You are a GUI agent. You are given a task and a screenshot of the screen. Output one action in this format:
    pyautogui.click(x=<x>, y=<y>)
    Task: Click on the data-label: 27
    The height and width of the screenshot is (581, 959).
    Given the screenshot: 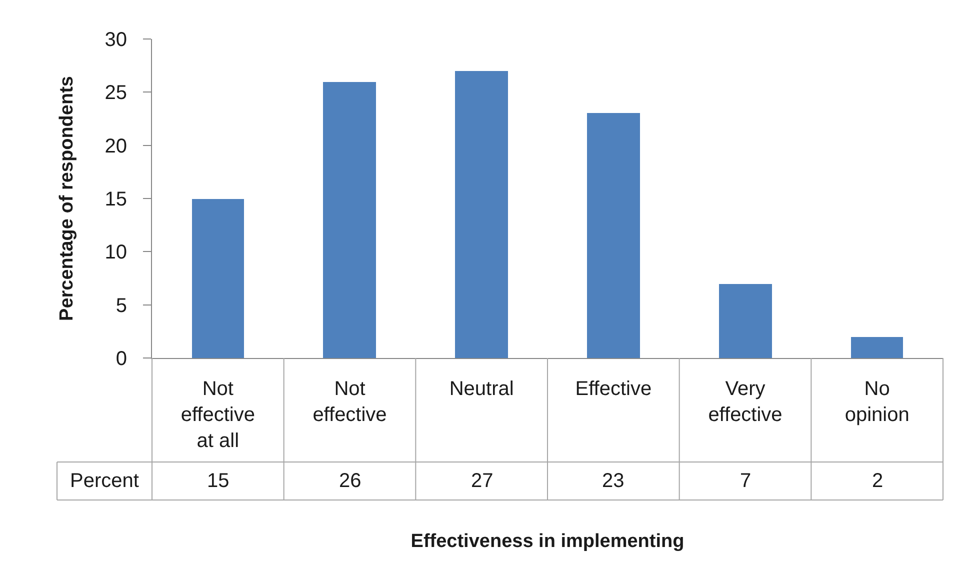 What is the action you would take?
    pyautogui.click(x=482, y=481)
    